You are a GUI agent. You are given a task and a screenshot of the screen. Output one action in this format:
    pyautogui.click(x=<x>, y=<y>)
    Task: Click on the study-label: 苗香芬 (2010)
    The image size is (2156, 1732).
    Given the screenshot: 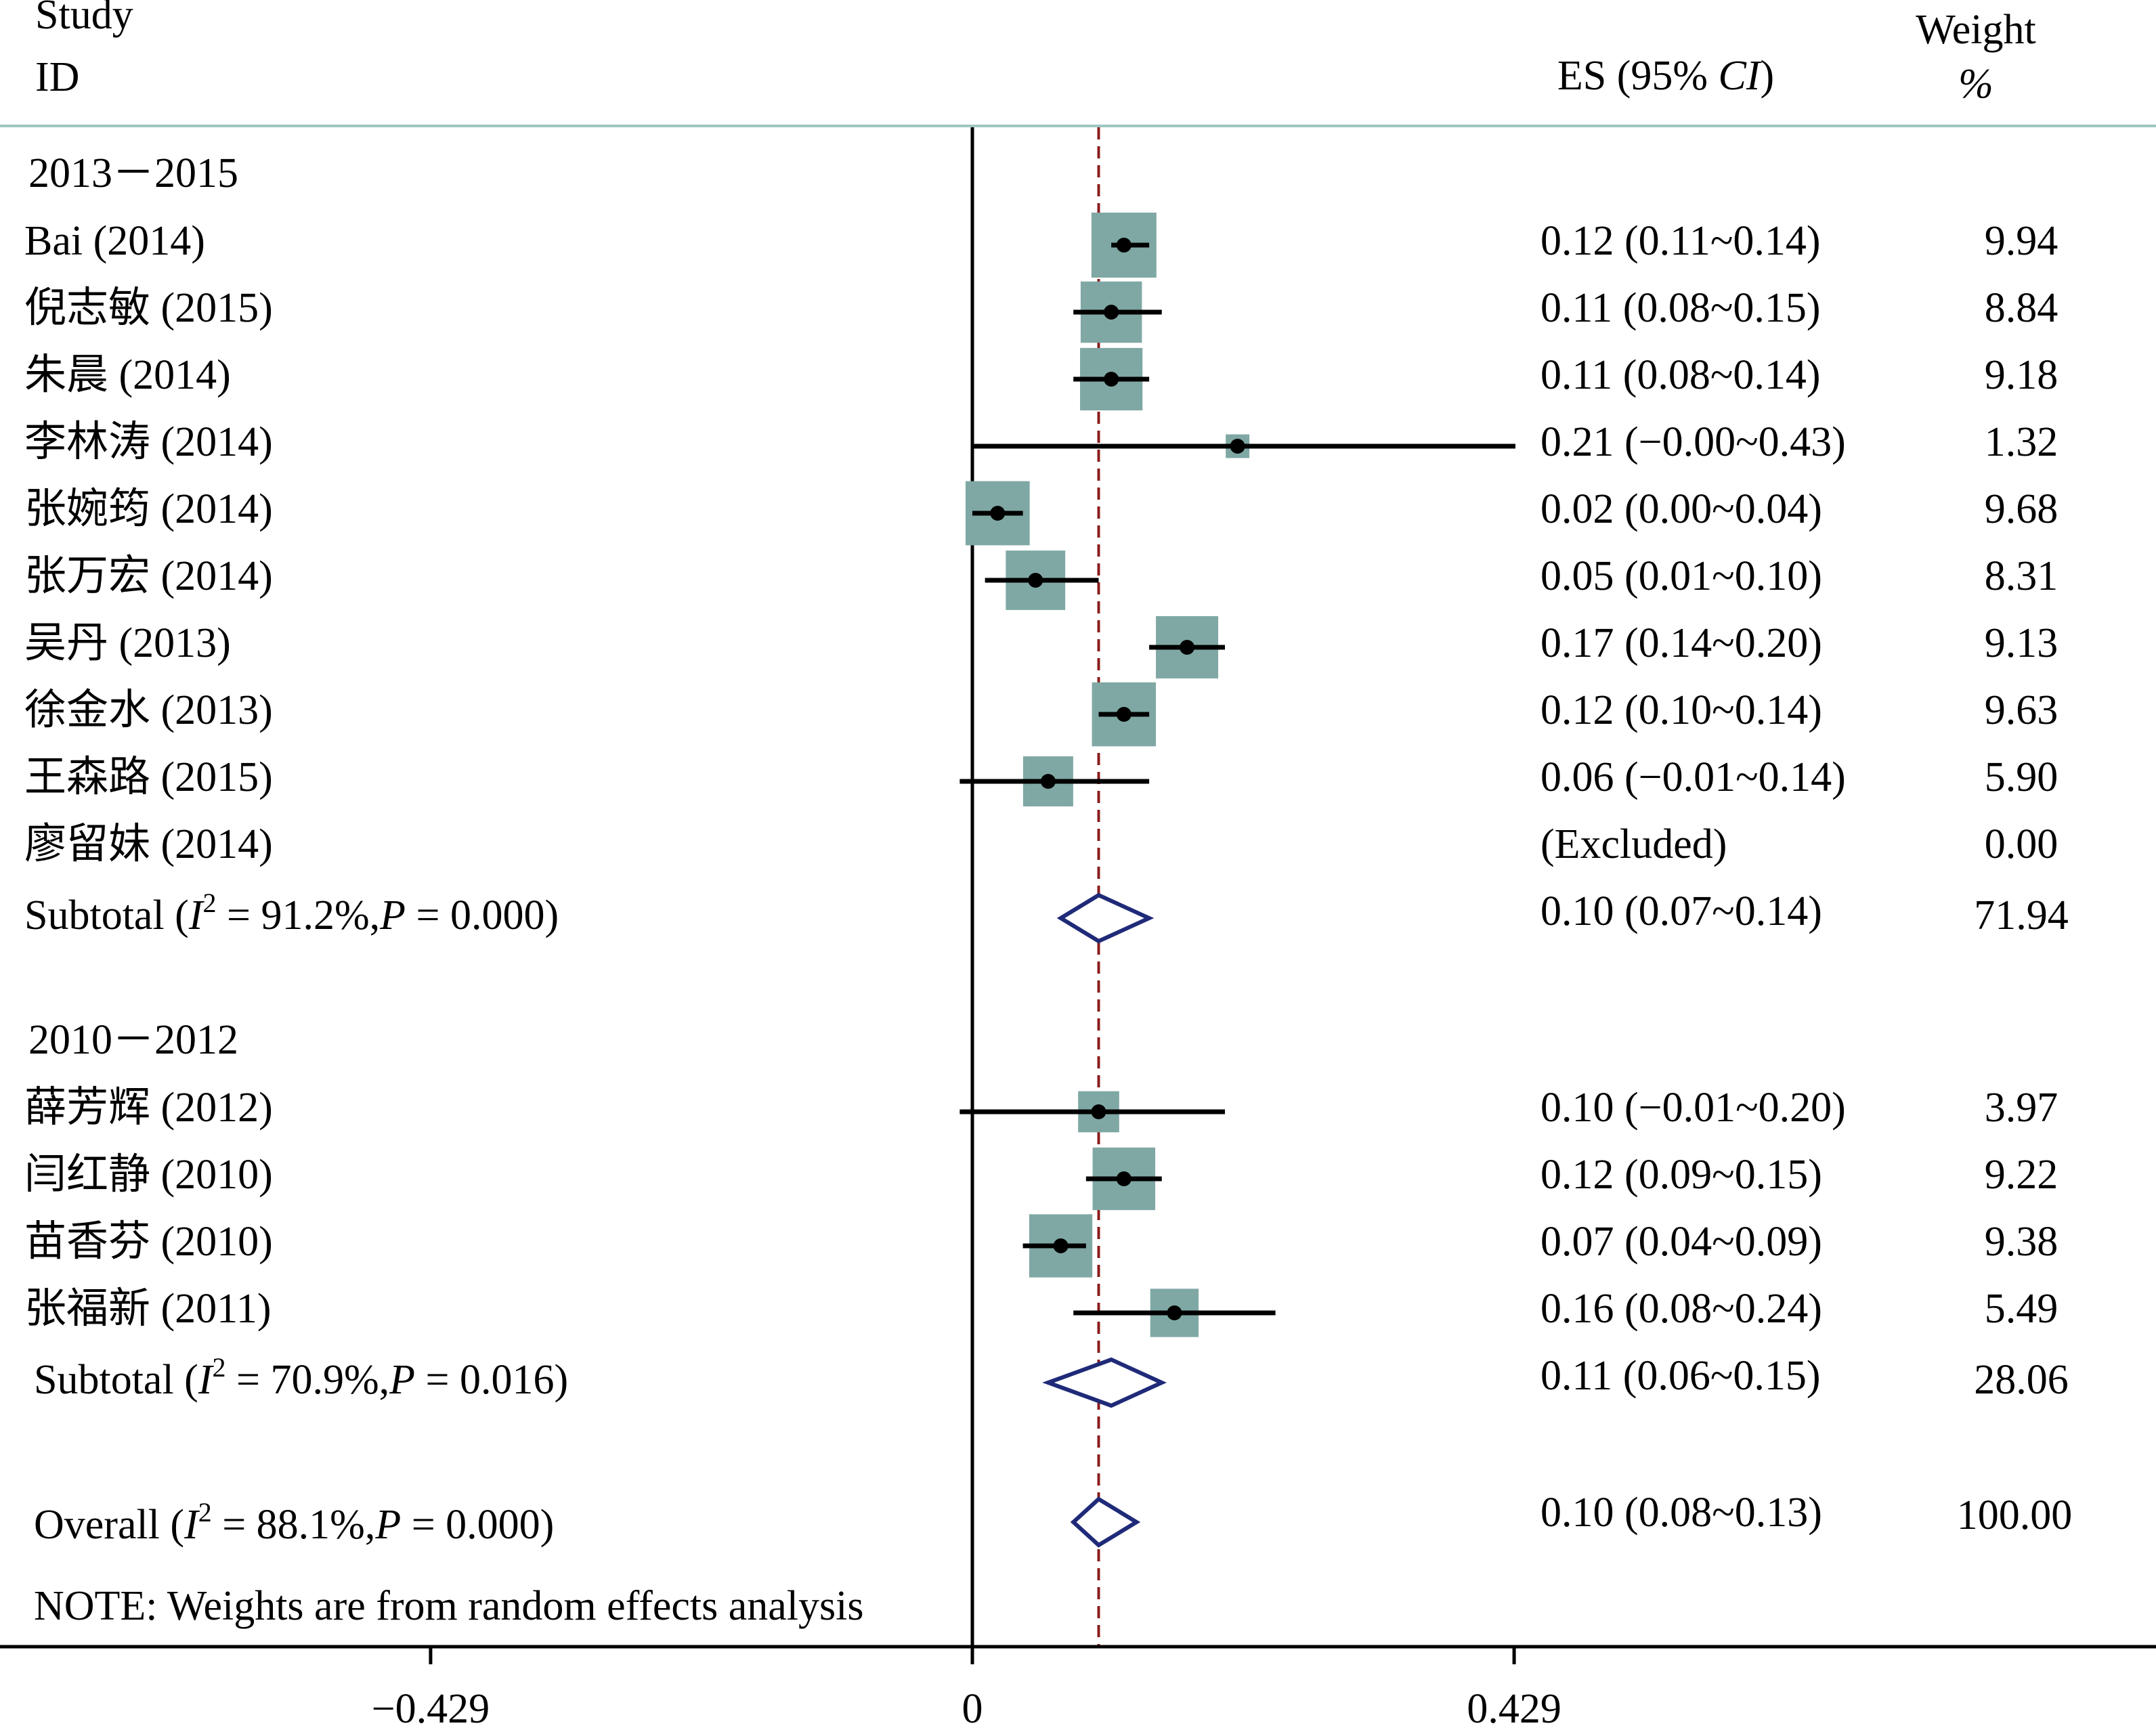 What is the action you would take?
    pyautogui.click(x=148, y=1242)
    